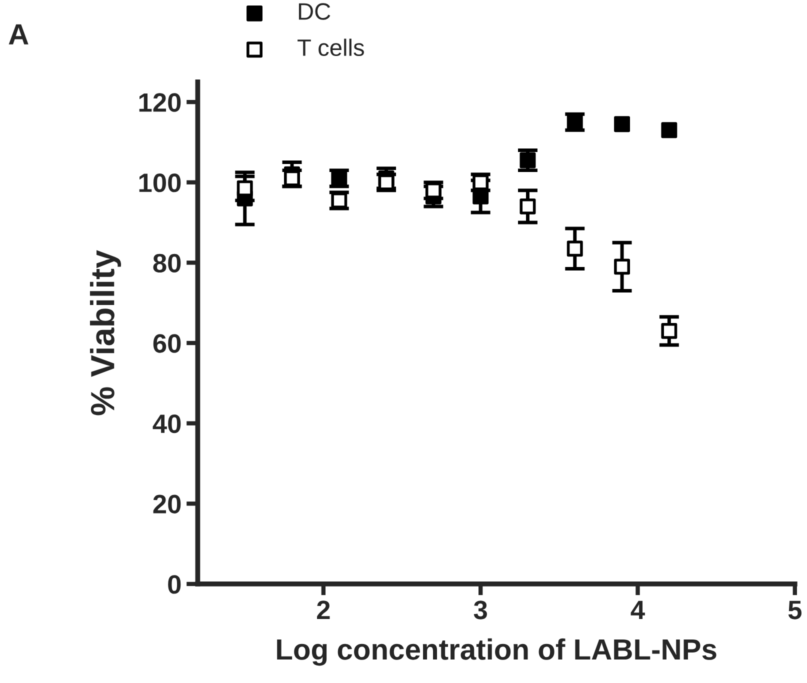 This screenshot has width=807, height=683. Describe the element at coordinates (637, 610) in the screenshot. I see `x-tick-label: 4` at that location.